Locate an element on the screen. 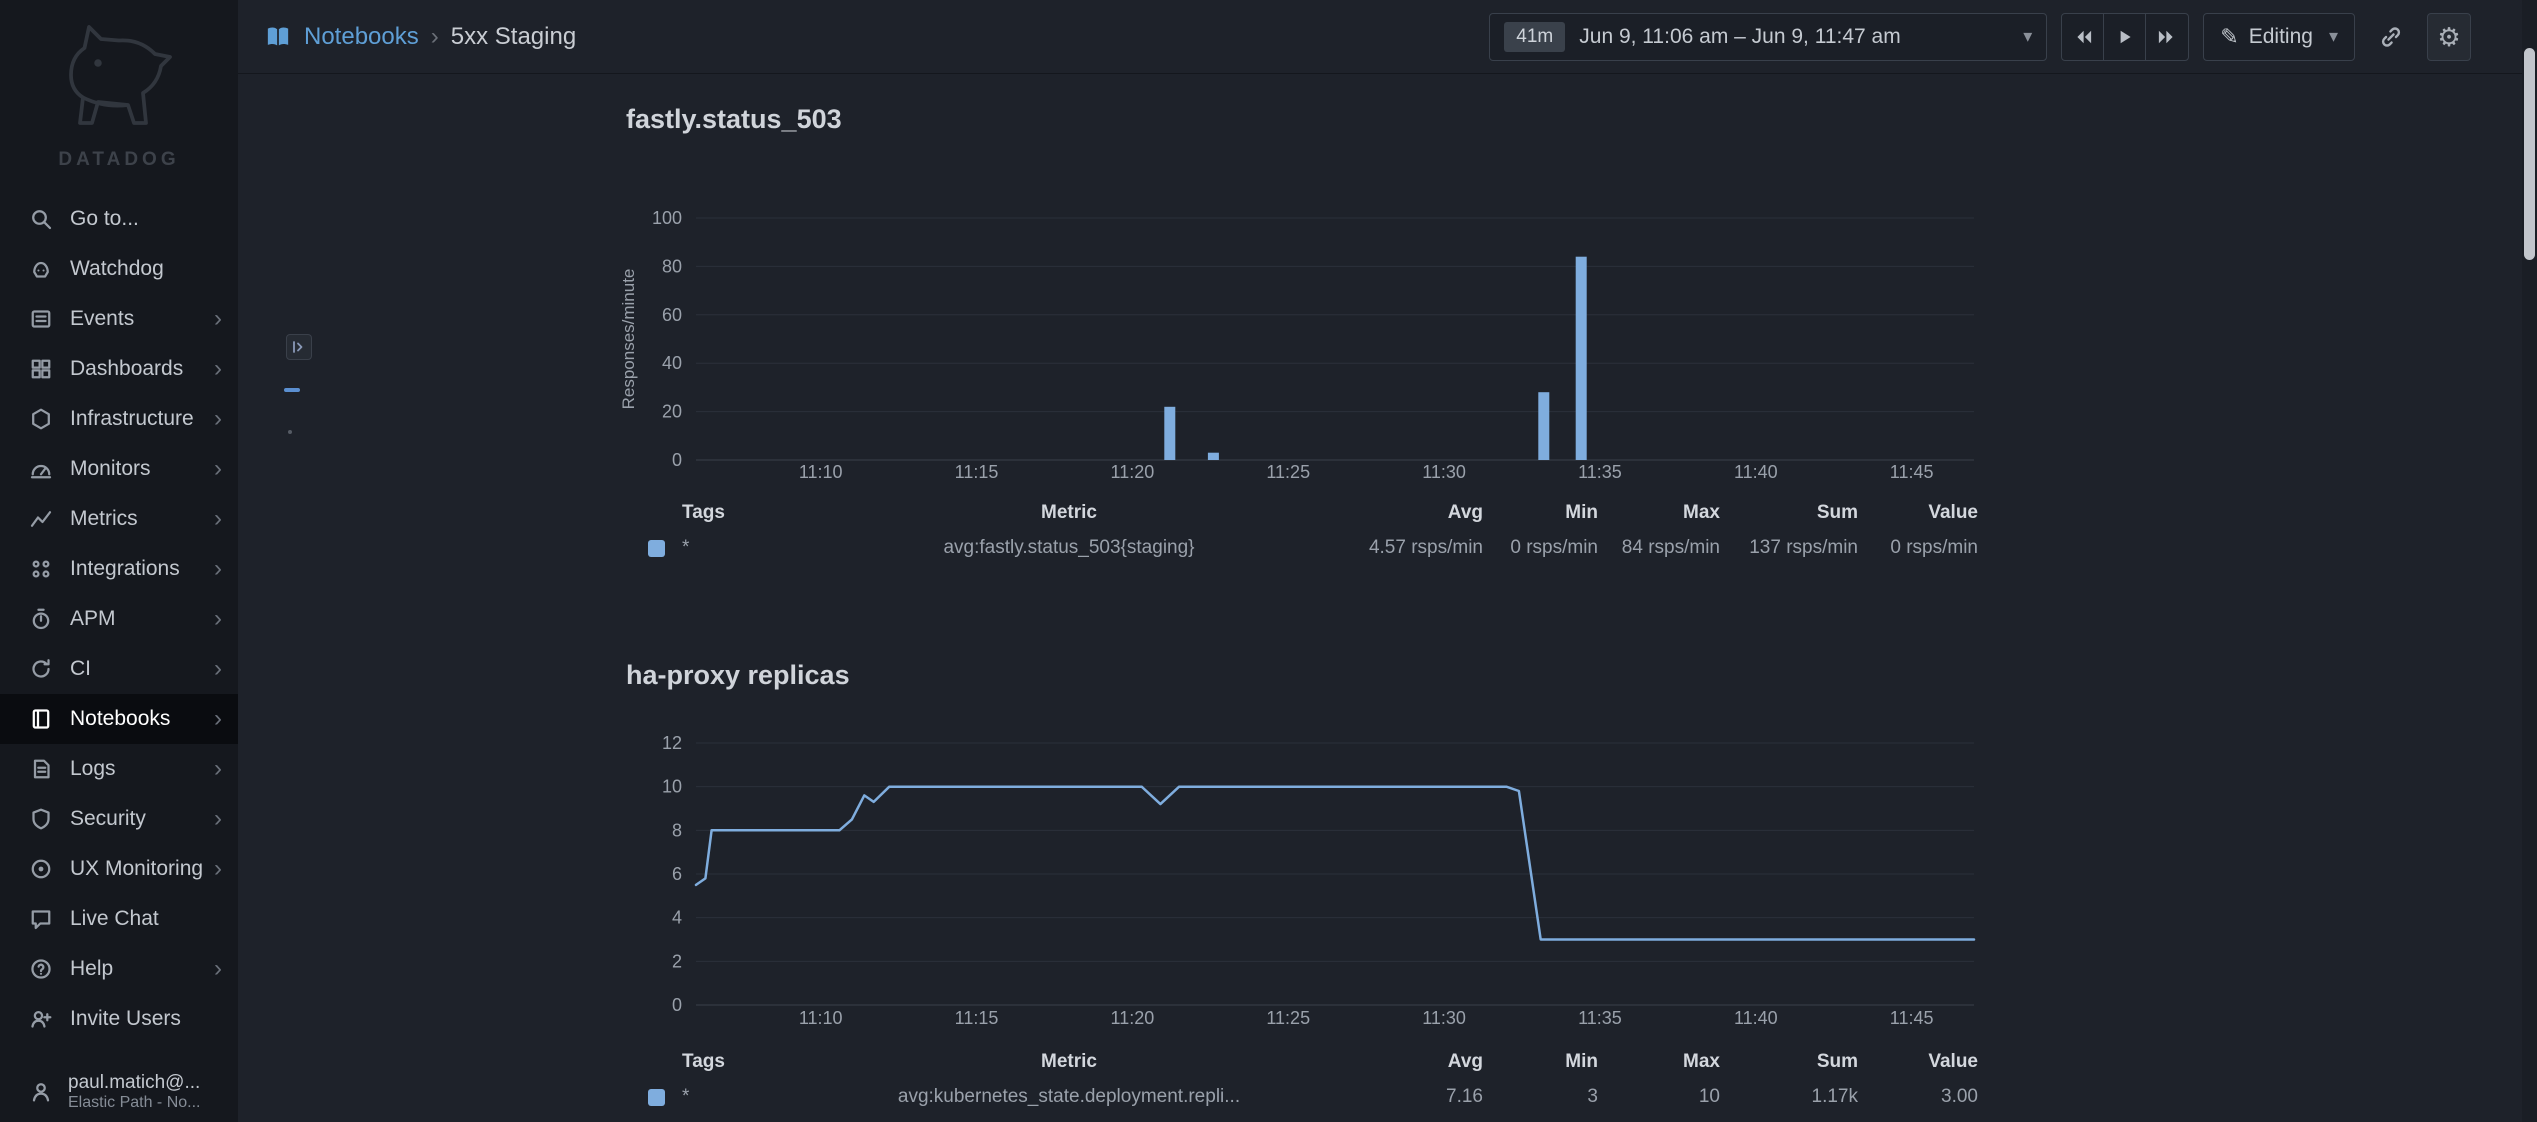  x-tick-label: 11:35 is located at coordinates (1600, 472).